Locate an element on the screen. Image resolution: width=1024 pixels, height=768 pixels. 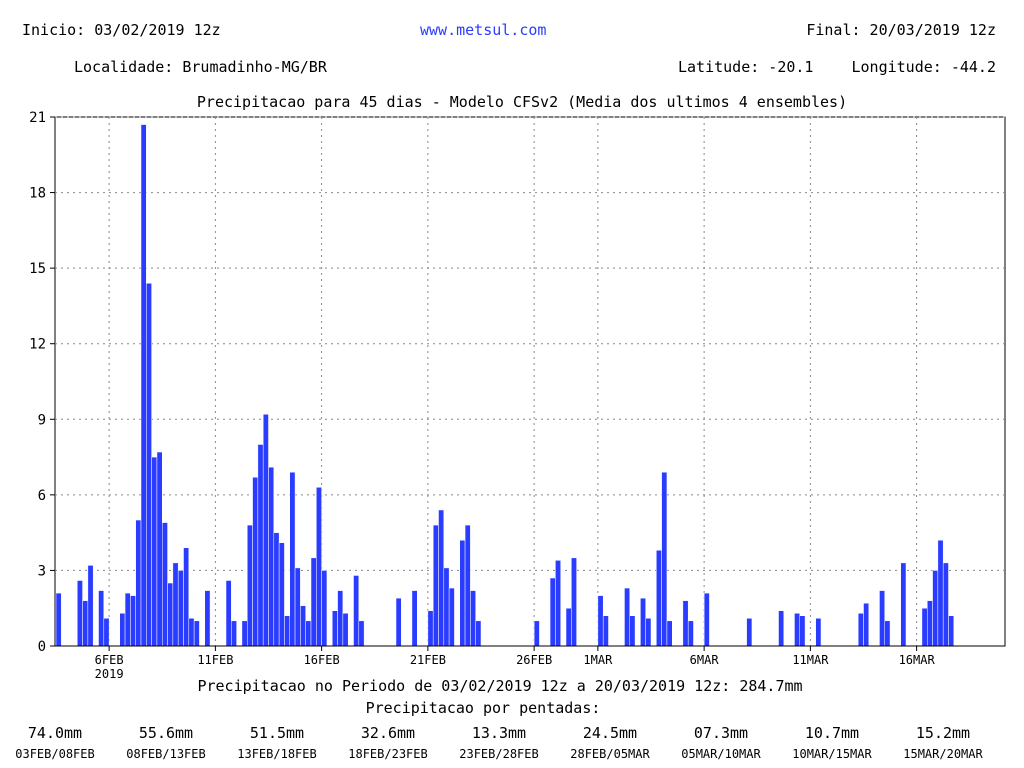
pentad-amount: 10.7mm is located at coordinates (832, 733).